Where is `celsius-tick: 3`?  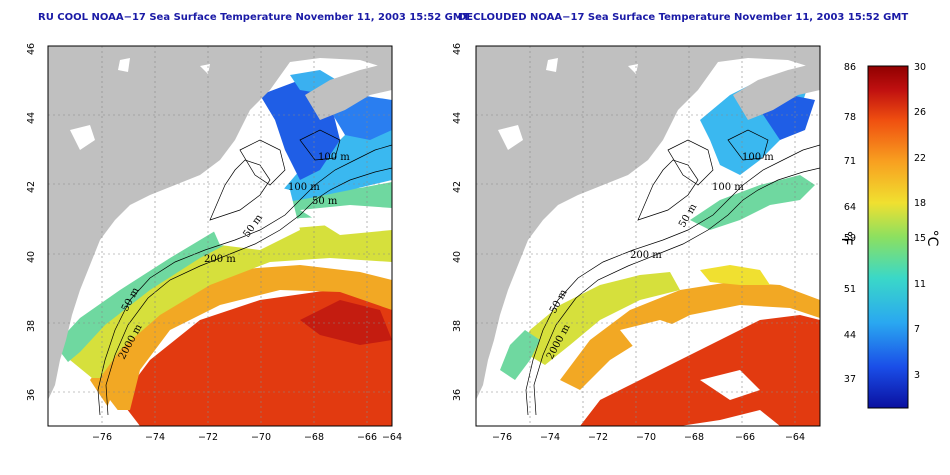 celsius-tick: 3 is located at coordinates (917, 375).